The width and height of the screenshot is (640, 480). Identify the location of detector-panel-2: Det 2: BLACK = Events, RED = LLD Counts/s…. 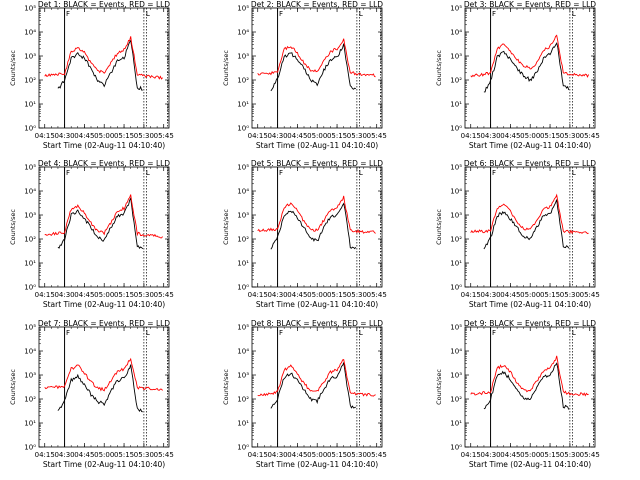
(304, 75).